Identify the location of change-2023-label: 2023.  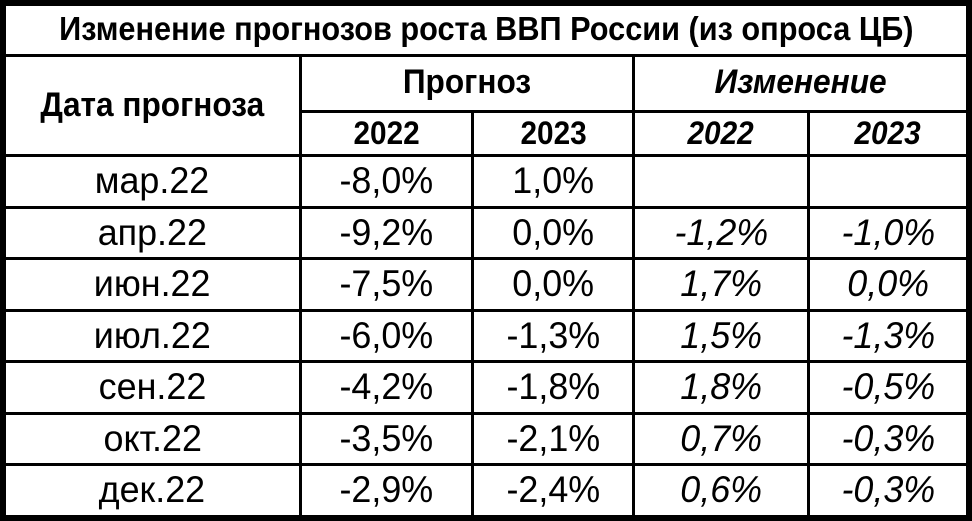
(887, 132).